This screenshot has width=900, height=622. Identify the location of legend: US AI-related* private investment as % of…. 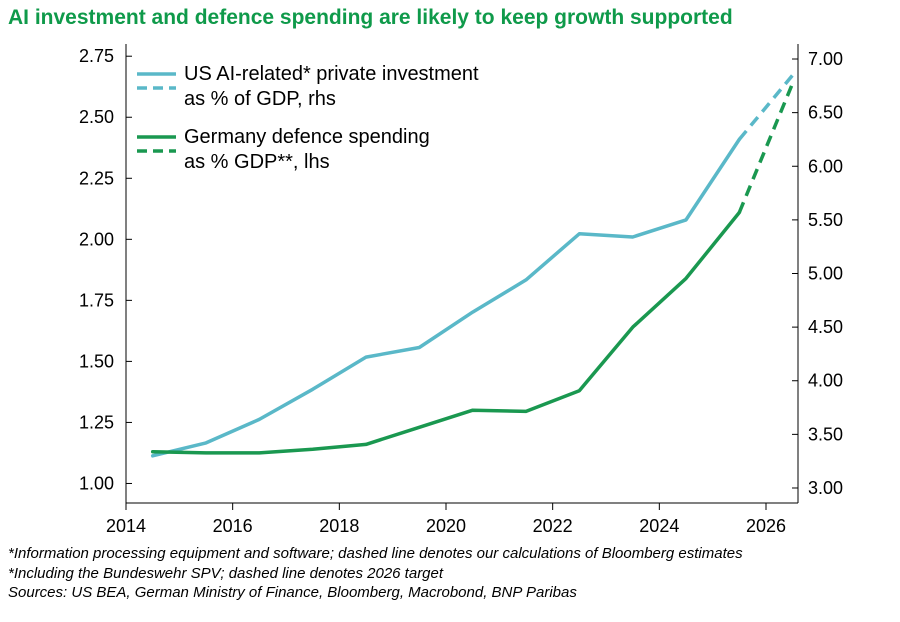
(308, 118).